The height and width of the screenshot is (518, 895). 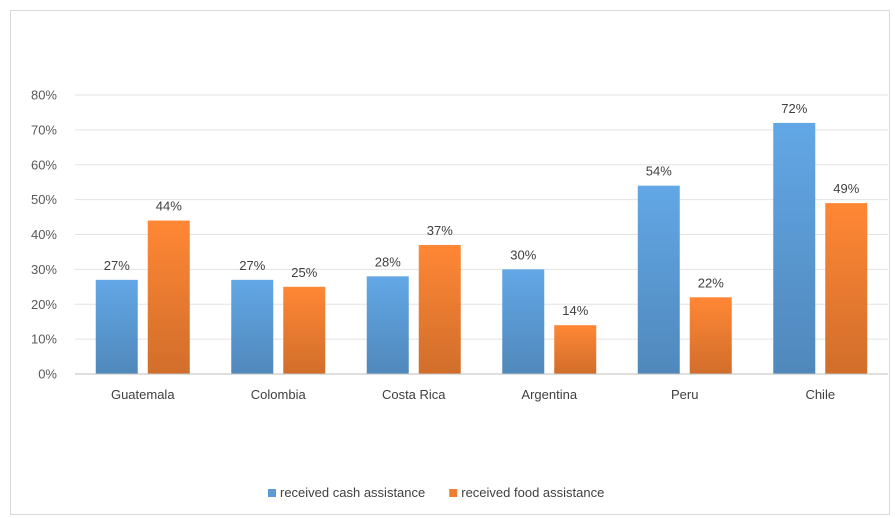 I want to click on x-category-label: Colombia, so click(x=279, y=394).